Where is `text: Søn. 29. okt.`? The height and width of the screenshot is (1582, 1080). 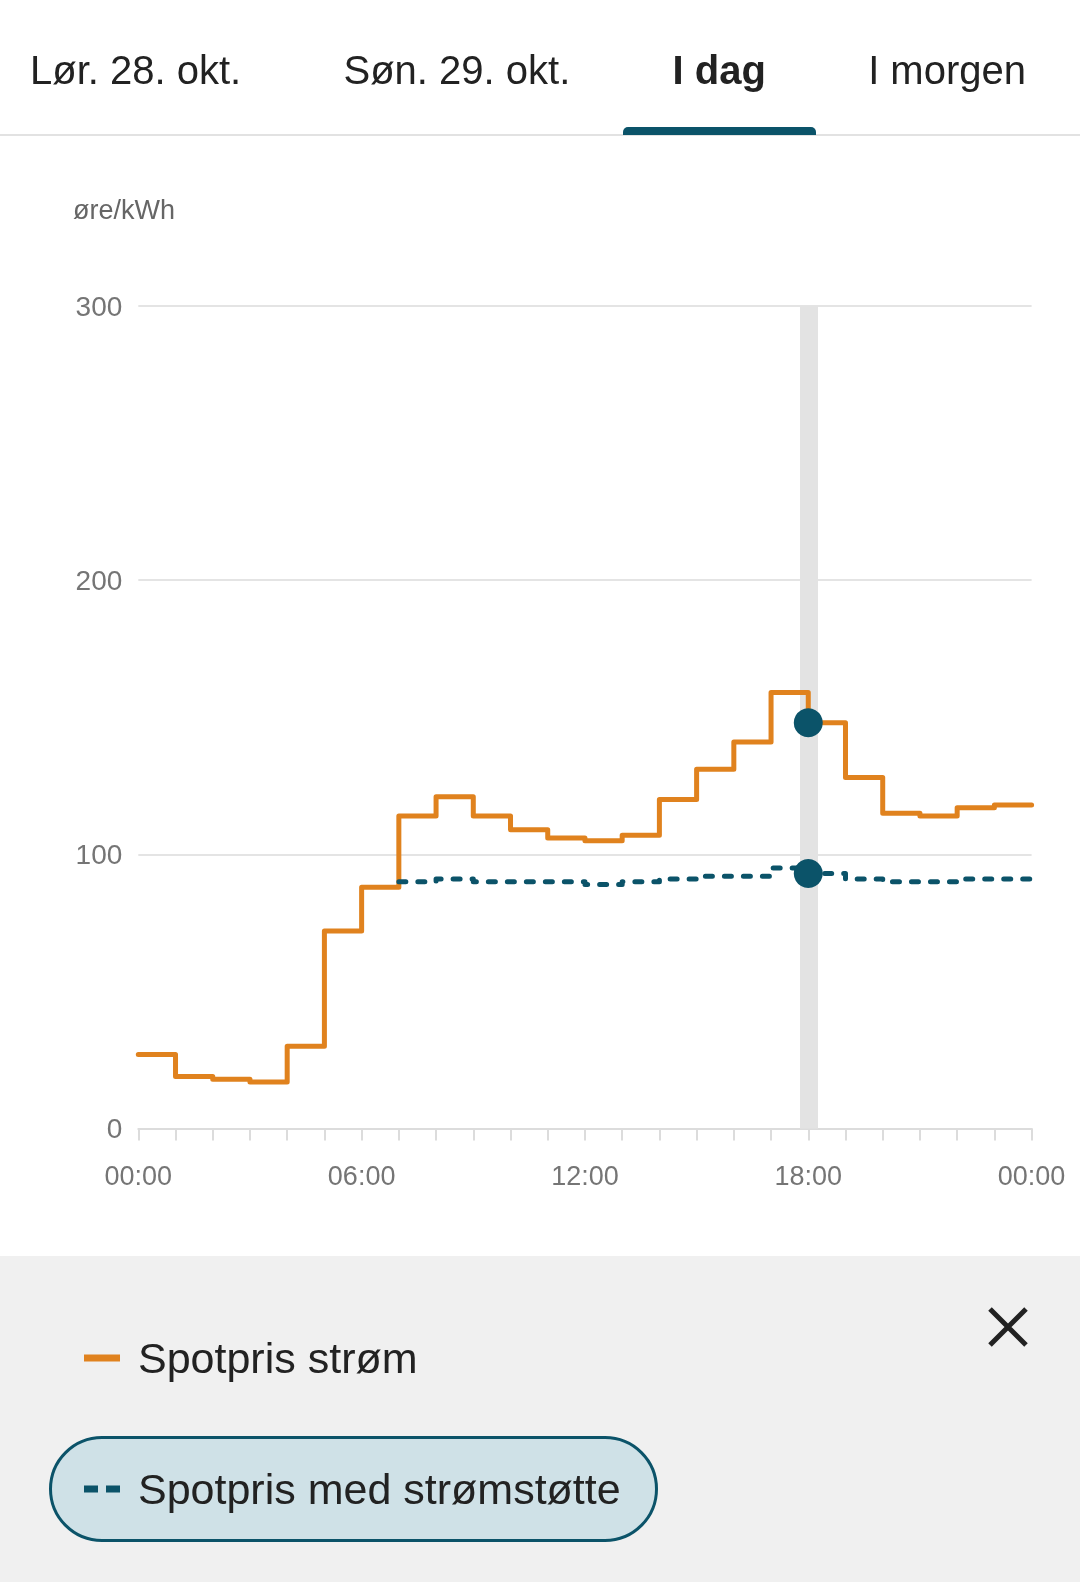 text: Søn. 29. okt. is located at coordinates (457, 70).